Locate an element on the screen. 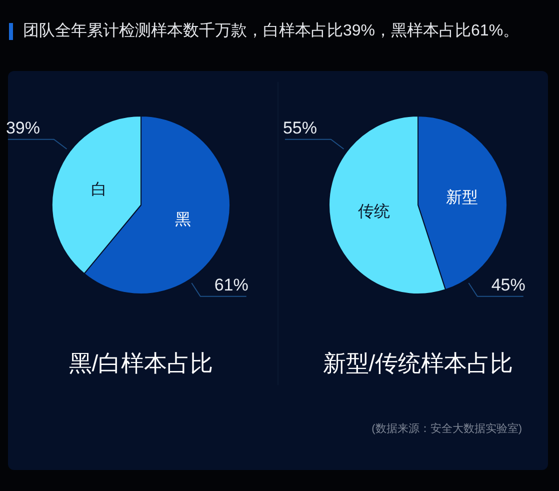 This screenshot has height=491, width=559. data-label: 45% is located at coordinates (508, 284).